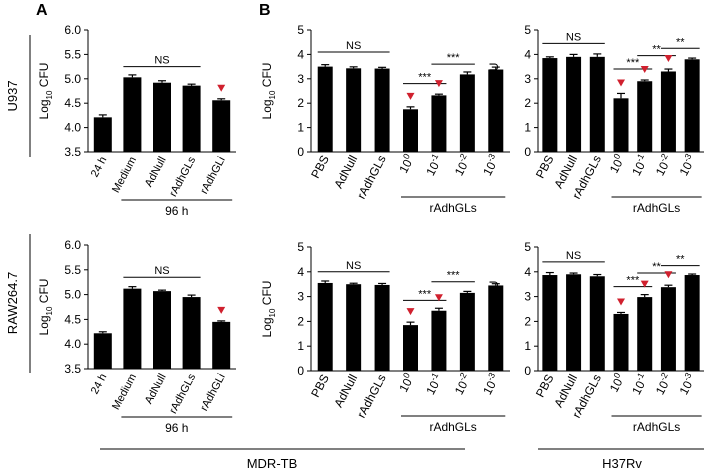  Describe the element at coordinates (452, 208) in the screenshot. I see `group-label: rAdhGLs` at that location.